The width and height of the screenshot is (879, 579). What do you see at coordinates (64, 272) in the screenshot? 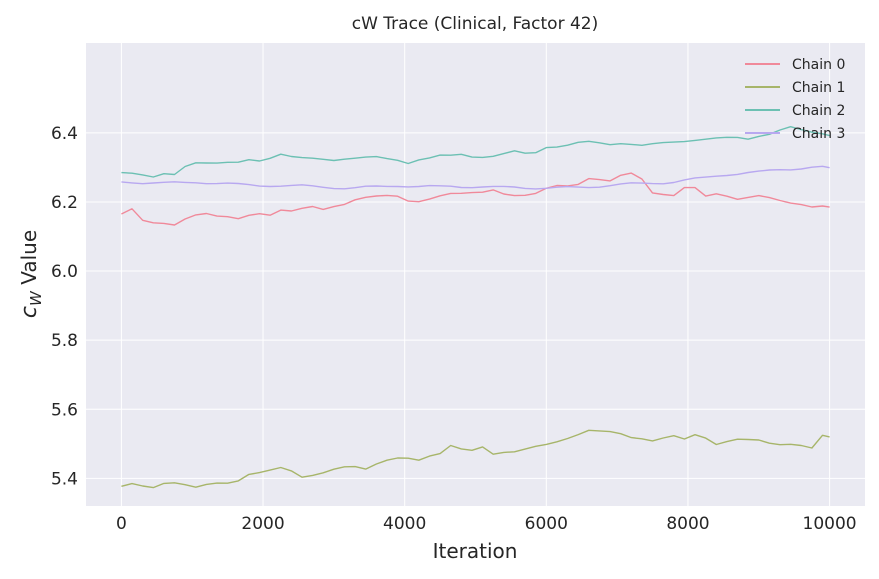
I see `y-tick-label: 6.0` at bounding box center [64, 272].